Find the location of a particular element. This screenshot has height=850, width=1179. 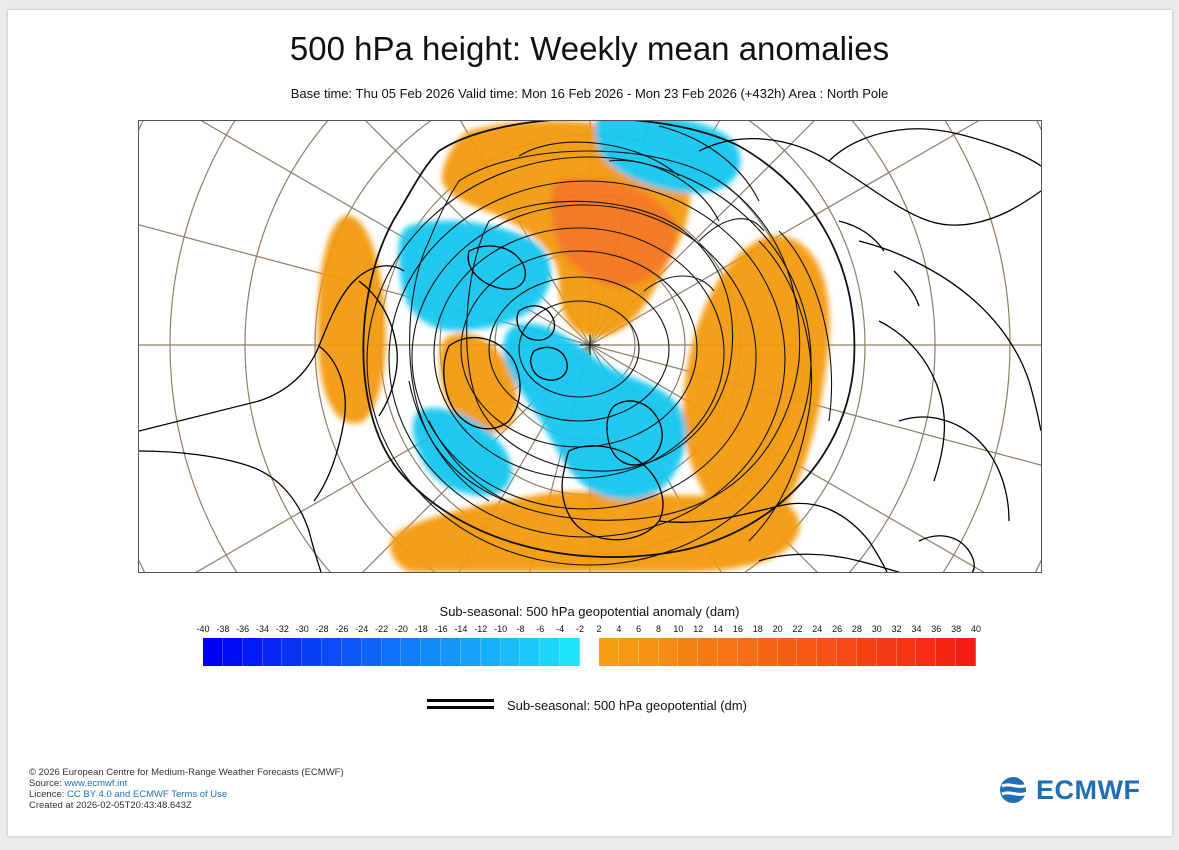

colorbar-tick-label: 22 is located at coordinates (797, 629).